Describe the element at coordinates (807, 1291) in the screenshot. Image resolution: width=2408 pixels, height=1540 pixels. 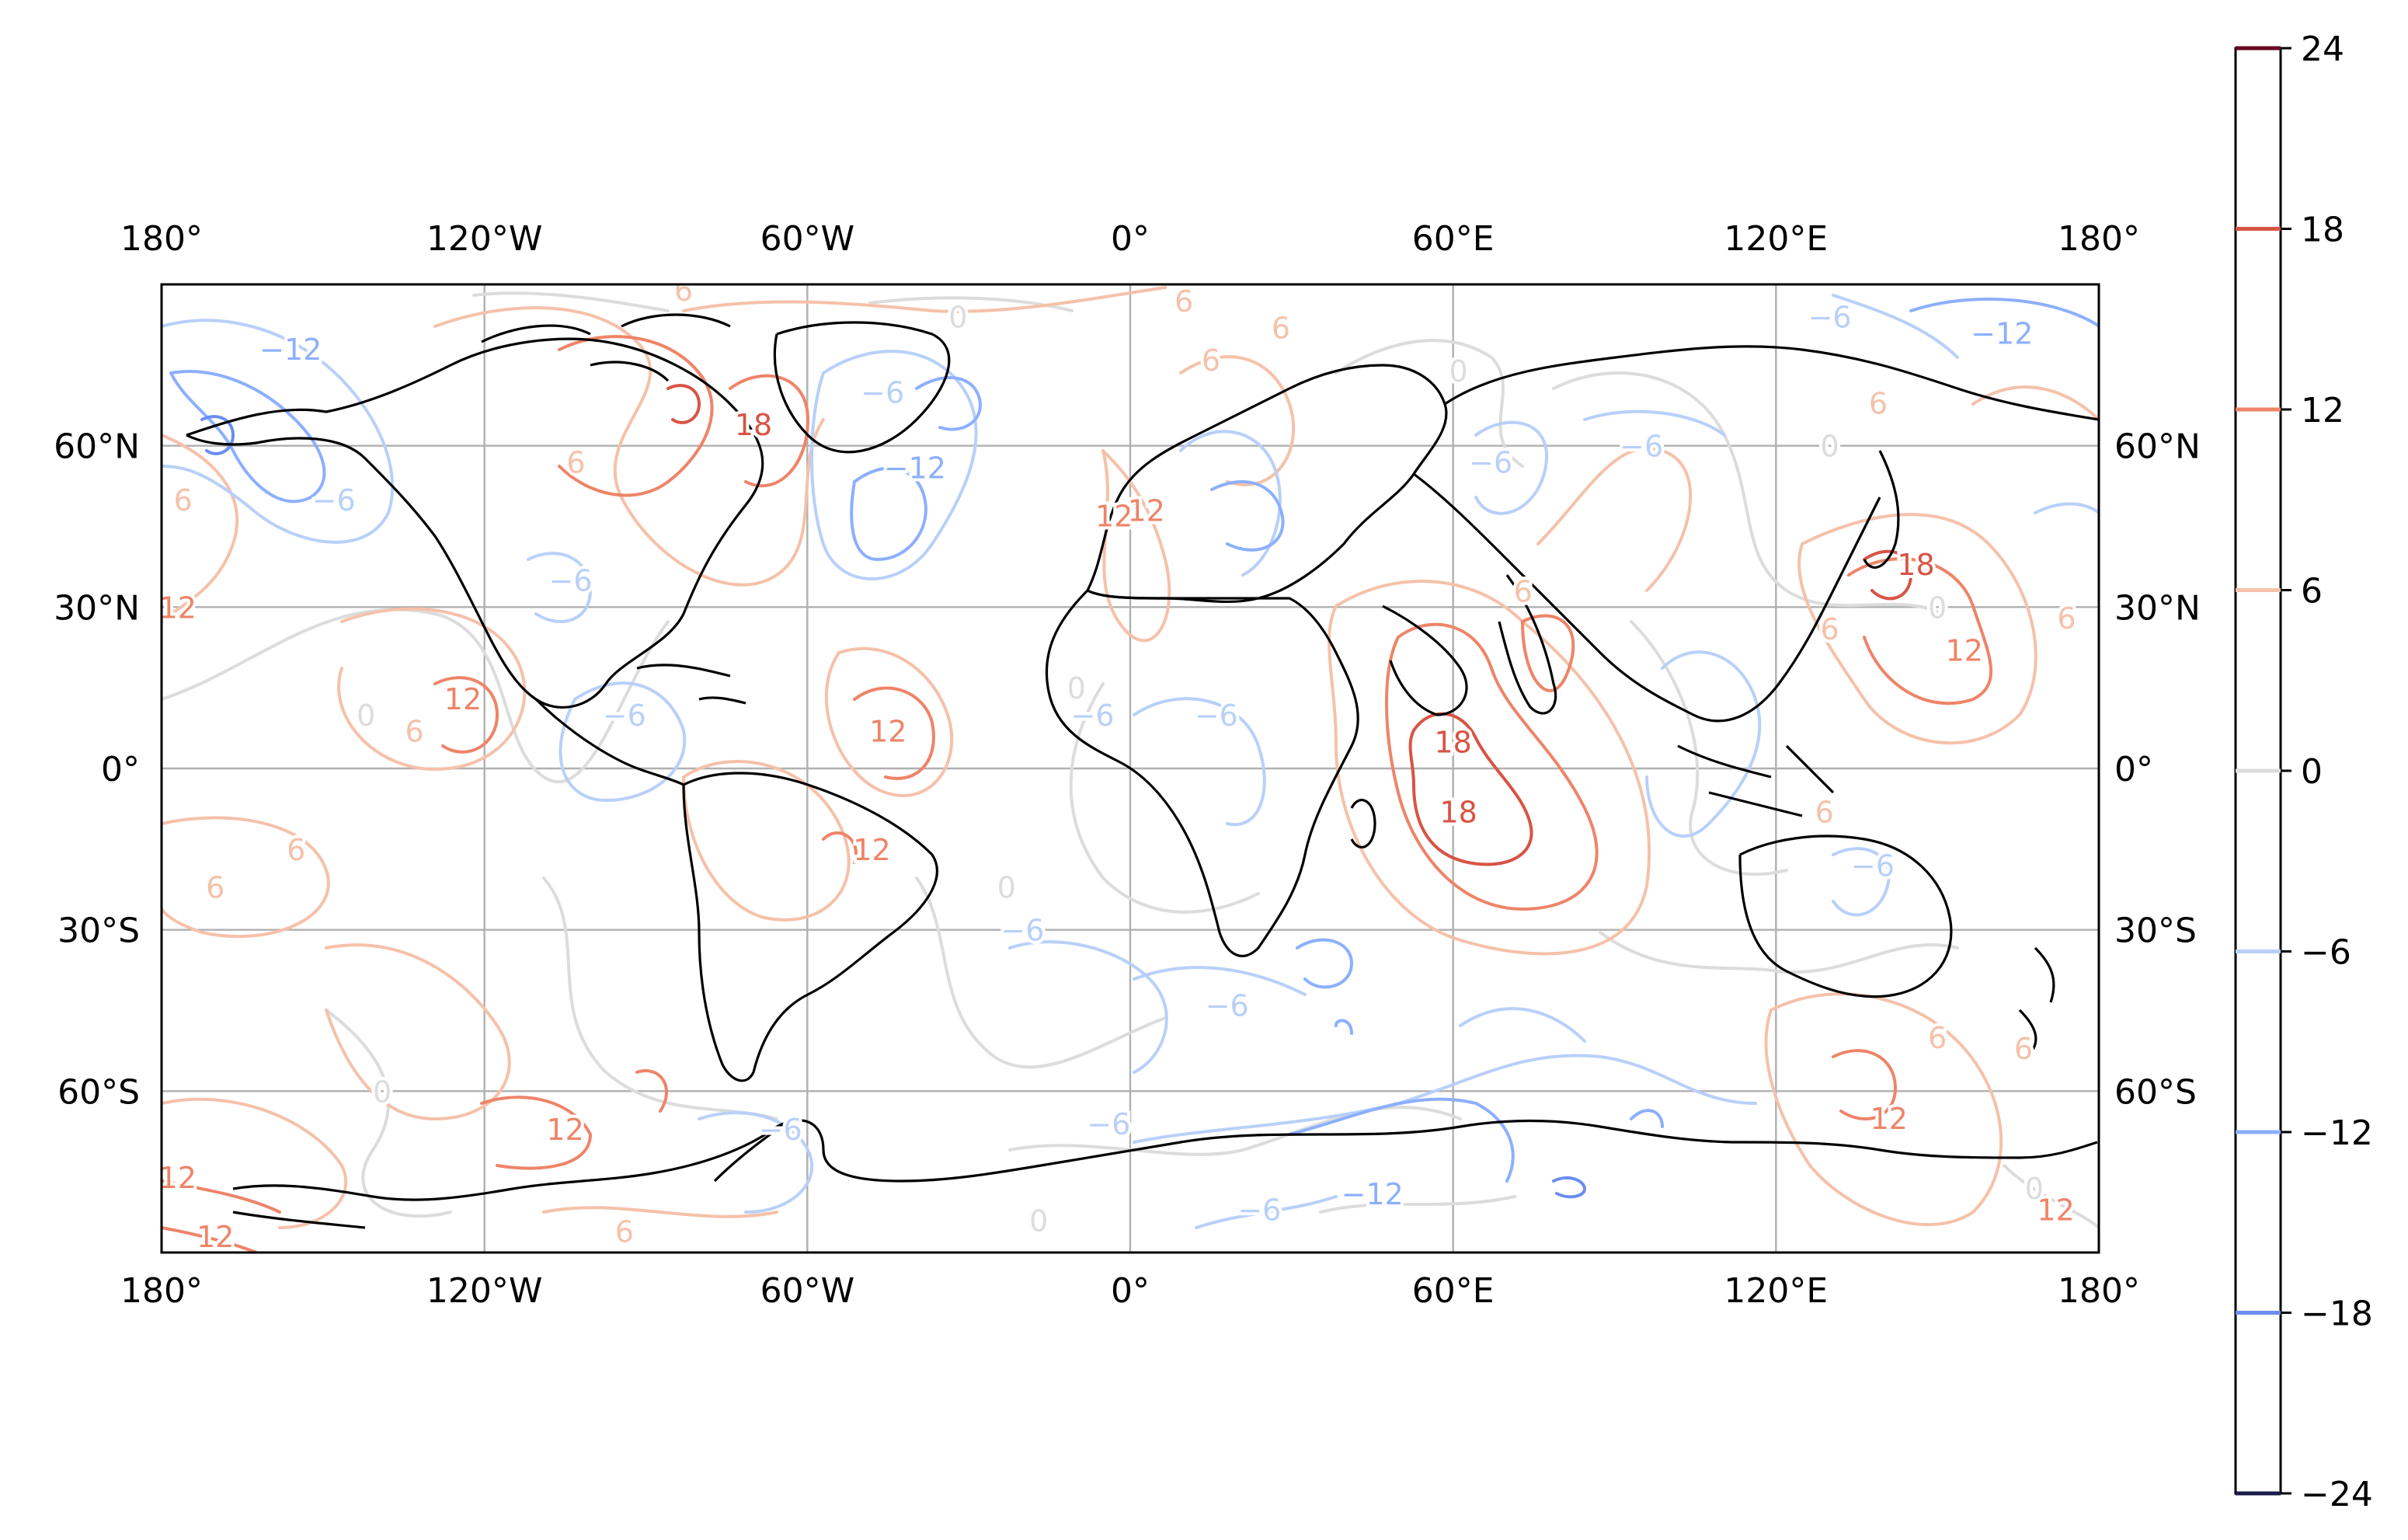
I see `longitude-tick-label-bottom: 60°W` at that location.